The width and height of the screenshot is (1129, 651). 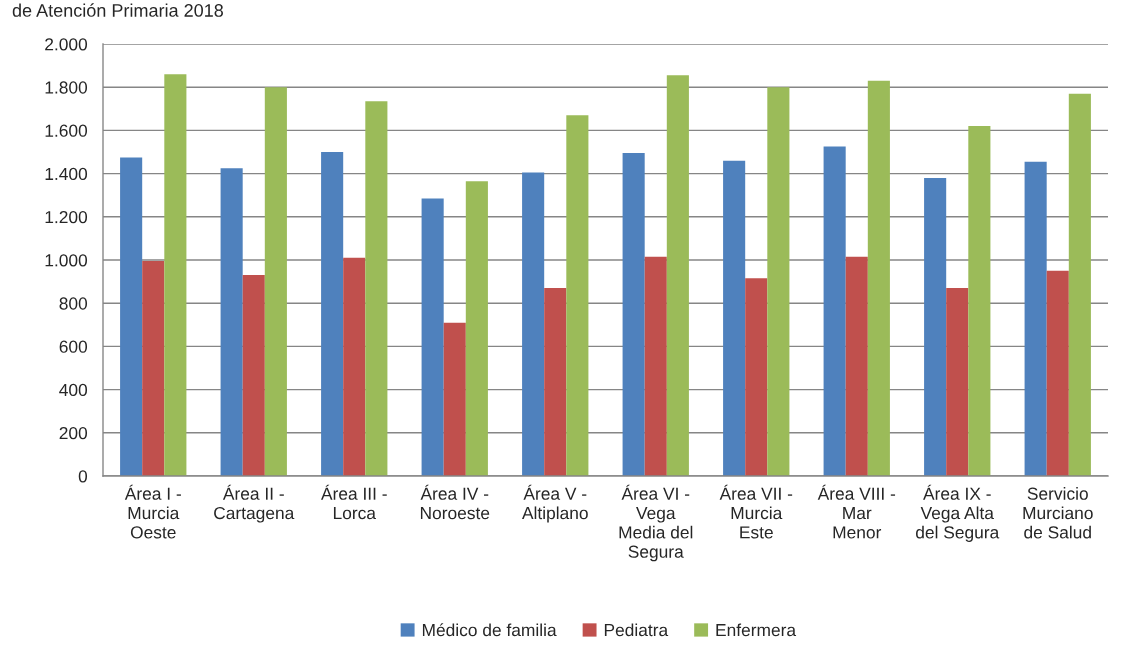 I want to click on x-tick-label: Área IV - Noroeste, so click(x=455, y=502).